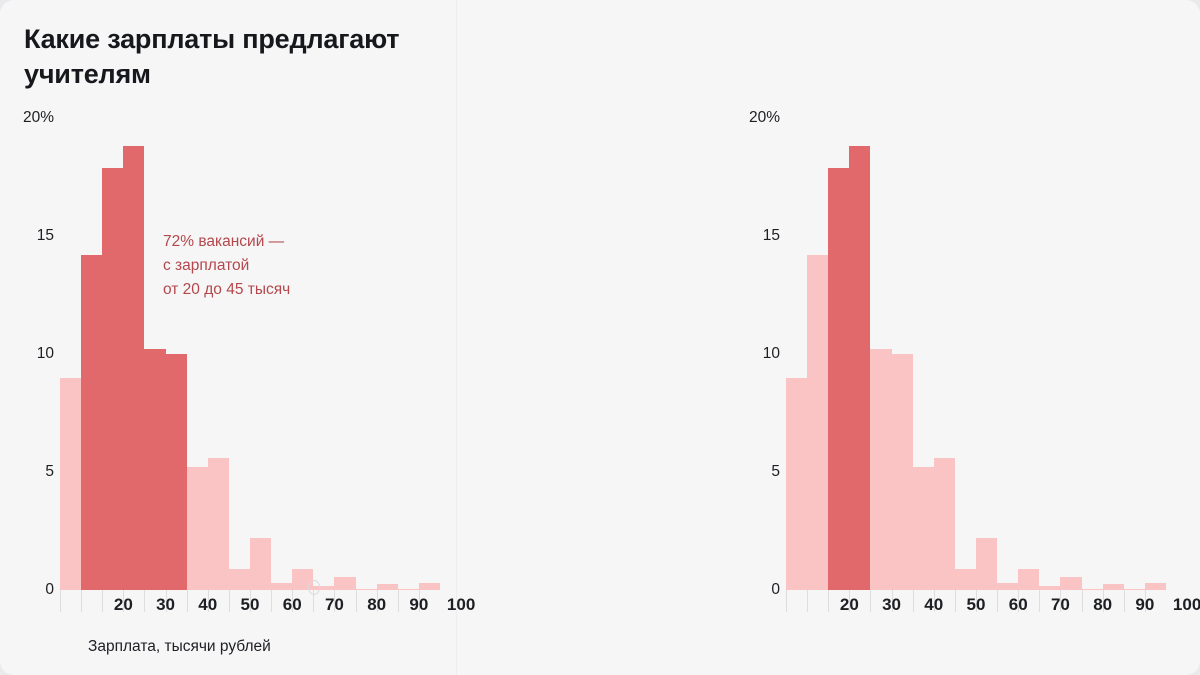  What do you see at coordinates (771, 353) in the screenshot?
I see `y-tick-label: 10` at bounding box center [771, 353].